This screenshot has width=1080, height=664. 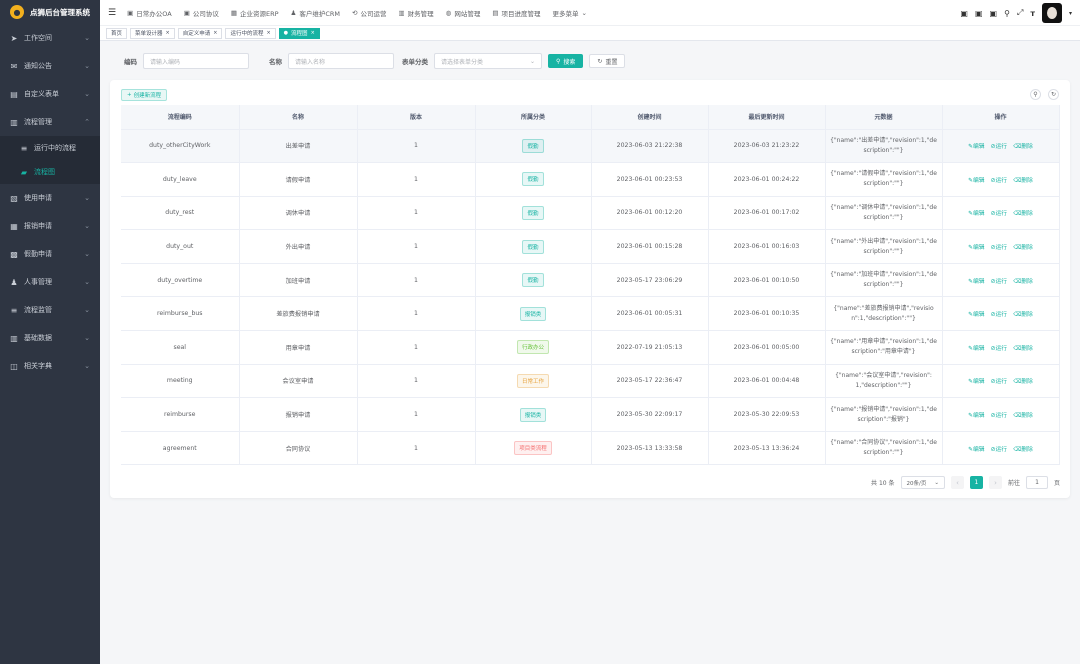 I want to click on run-icon: ⊘, so click(x=993, y=281).